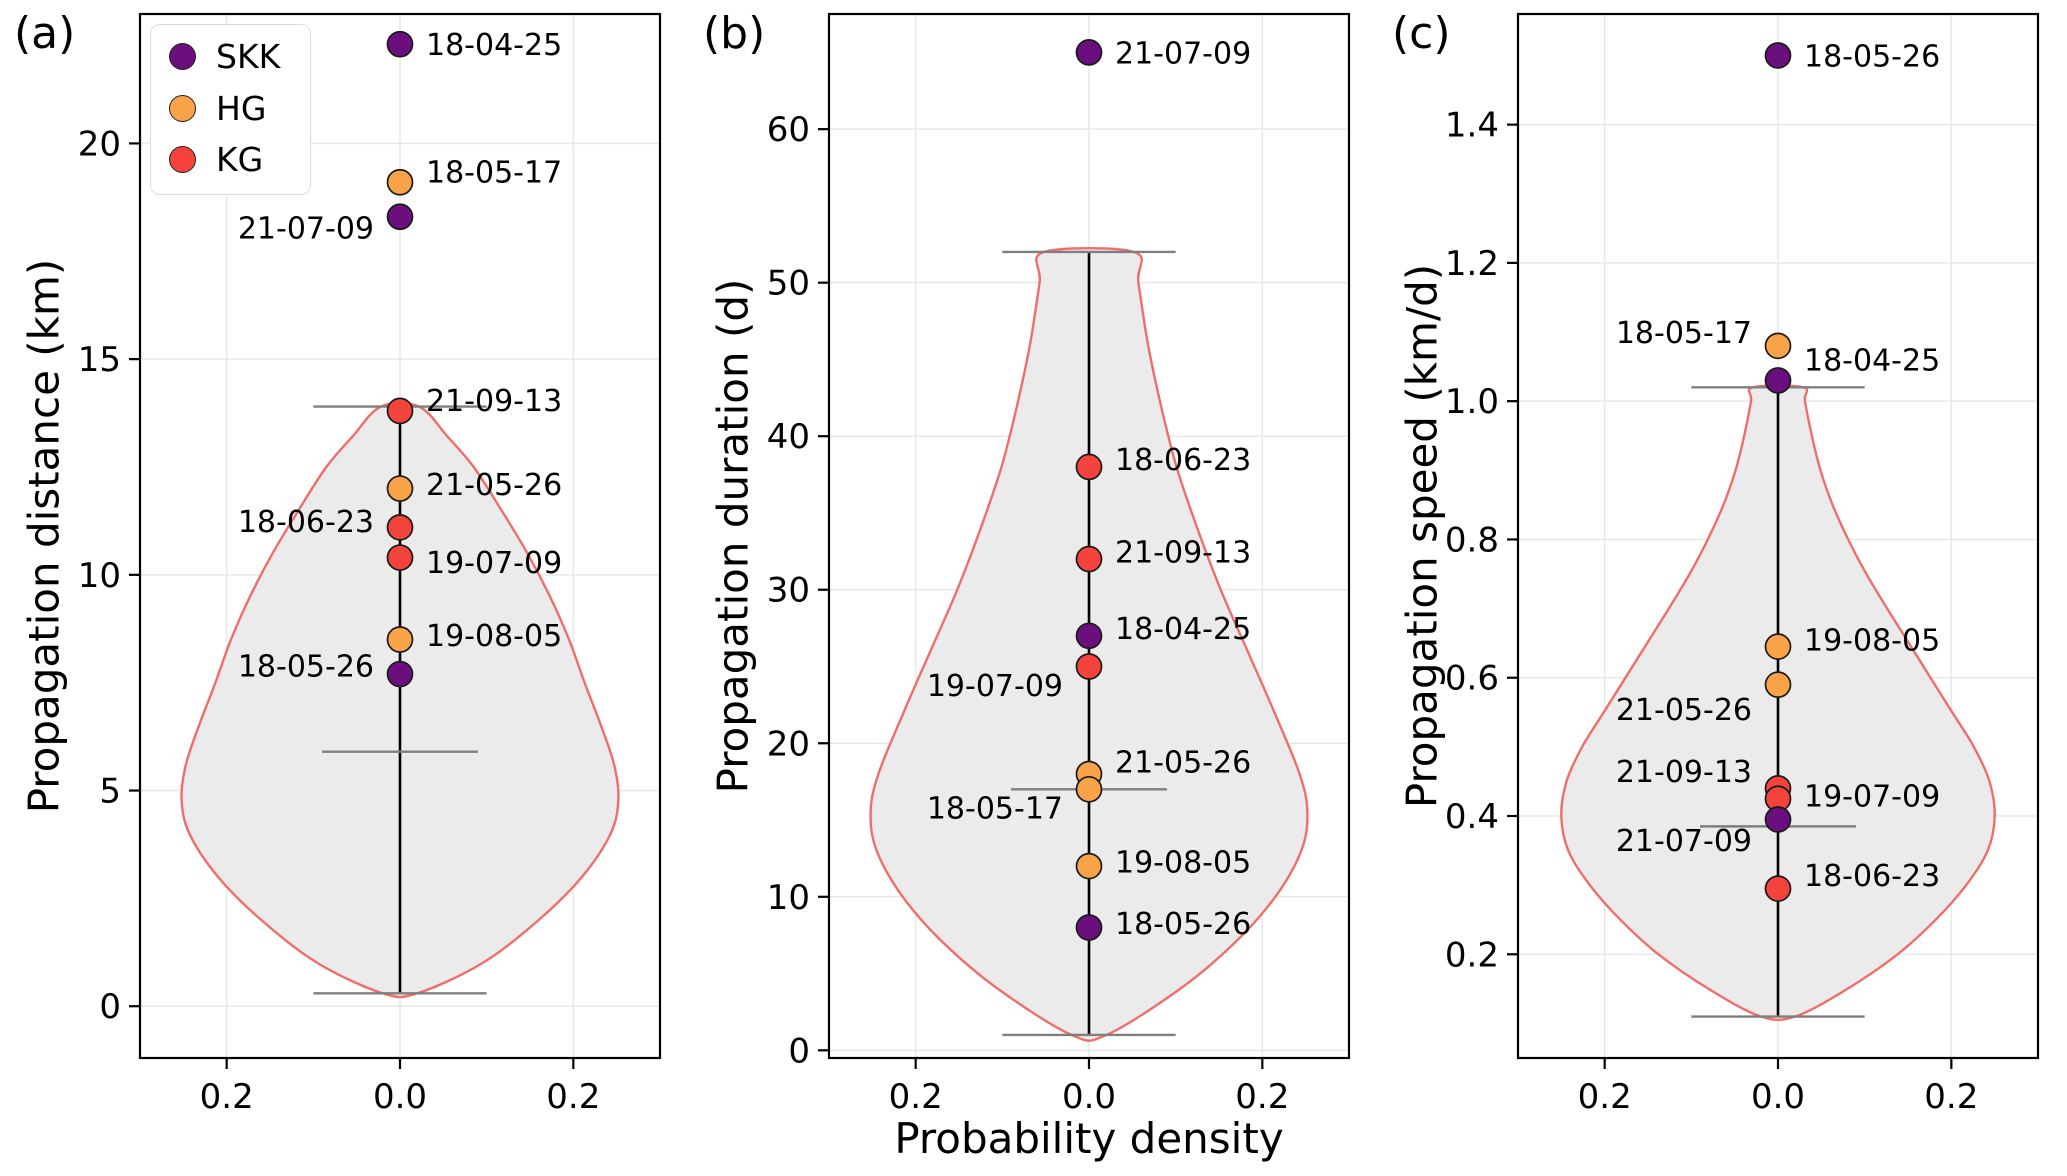 The width and height of the screenshot is (2067, 1176). I want to click on legend-marker-kg, so click(182, 160).